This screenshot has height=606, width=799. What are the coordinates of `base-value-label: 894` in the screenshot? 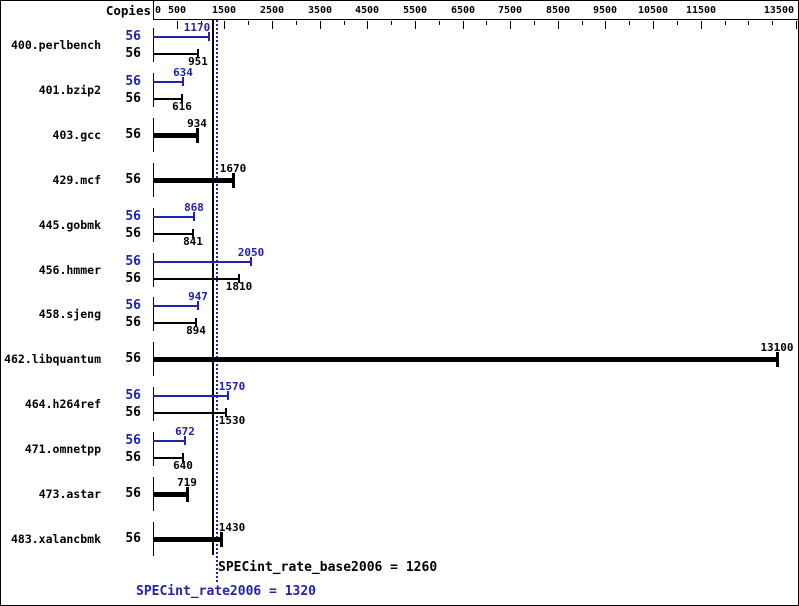 It's located at (196, 330).